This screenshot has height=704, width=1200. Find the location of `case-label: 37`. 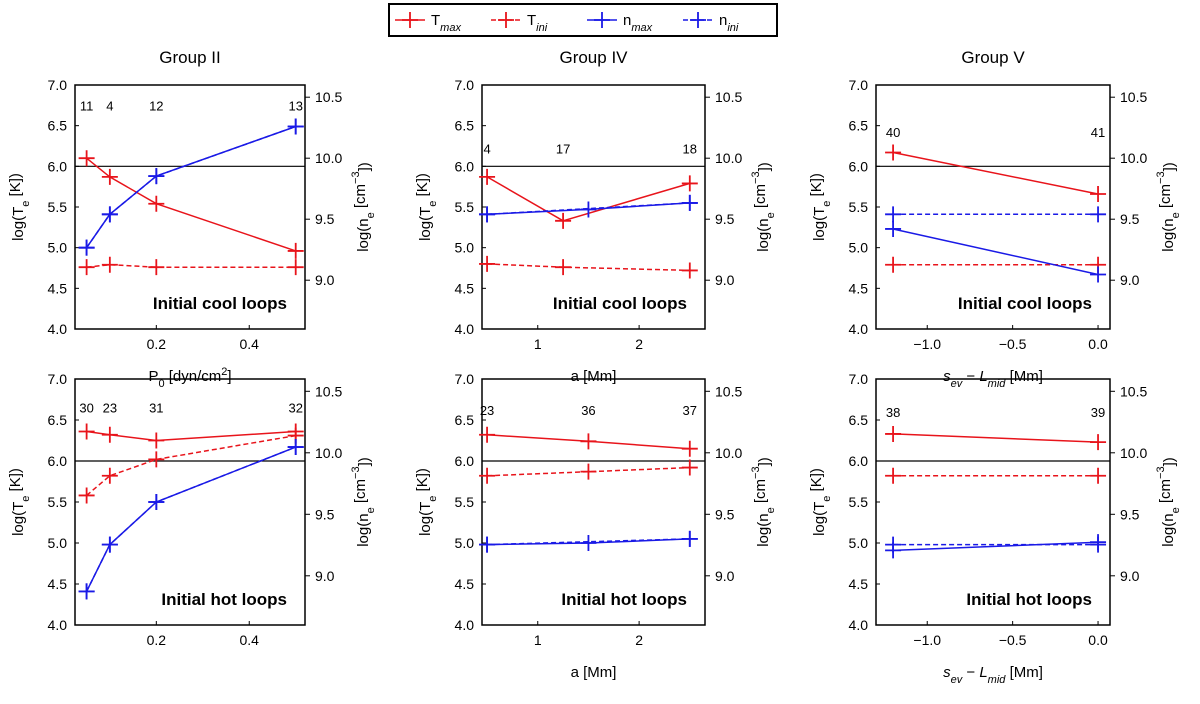

case-label: 37 is located at coordinates (690, 410).